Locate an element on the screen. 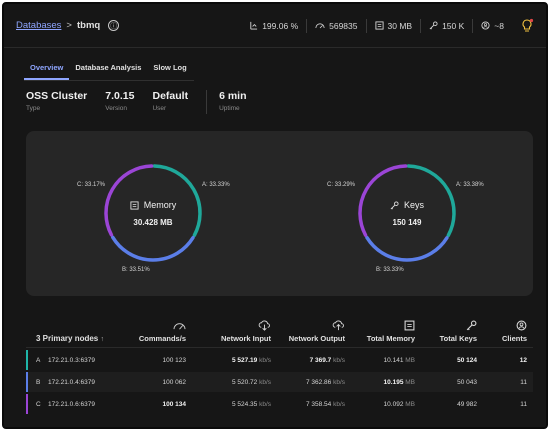  tab-bar: Overview Database Analysis Slow Log is located at coordinates (109, 70).